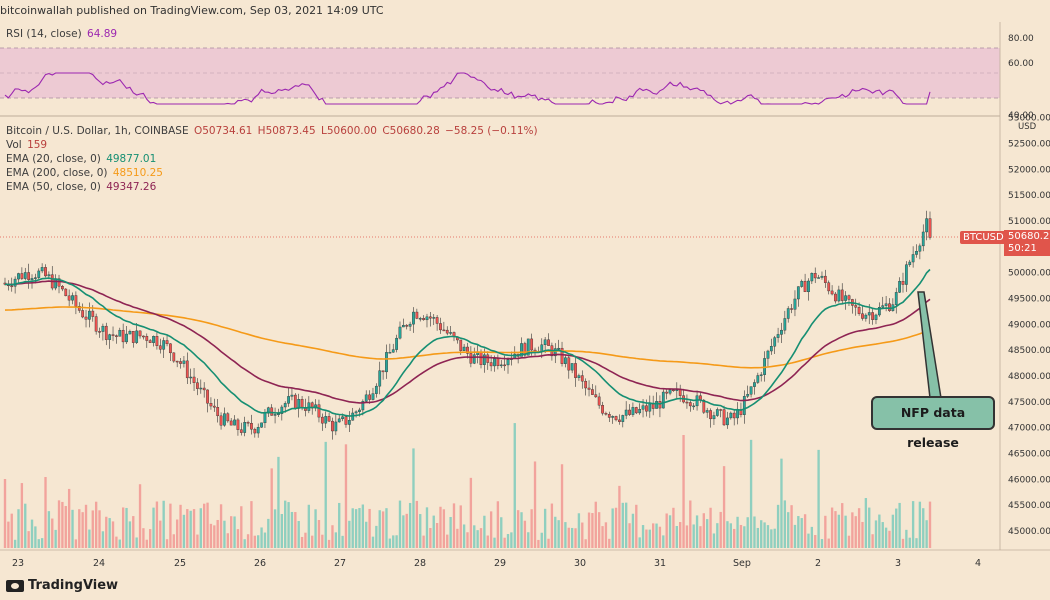 The width and height of the screenshot is (1050, 600). What do you see at coordinates (131, 159) in the screenshot?
I see `ema20-value: 49877.01` at bounding box center [131, 159].